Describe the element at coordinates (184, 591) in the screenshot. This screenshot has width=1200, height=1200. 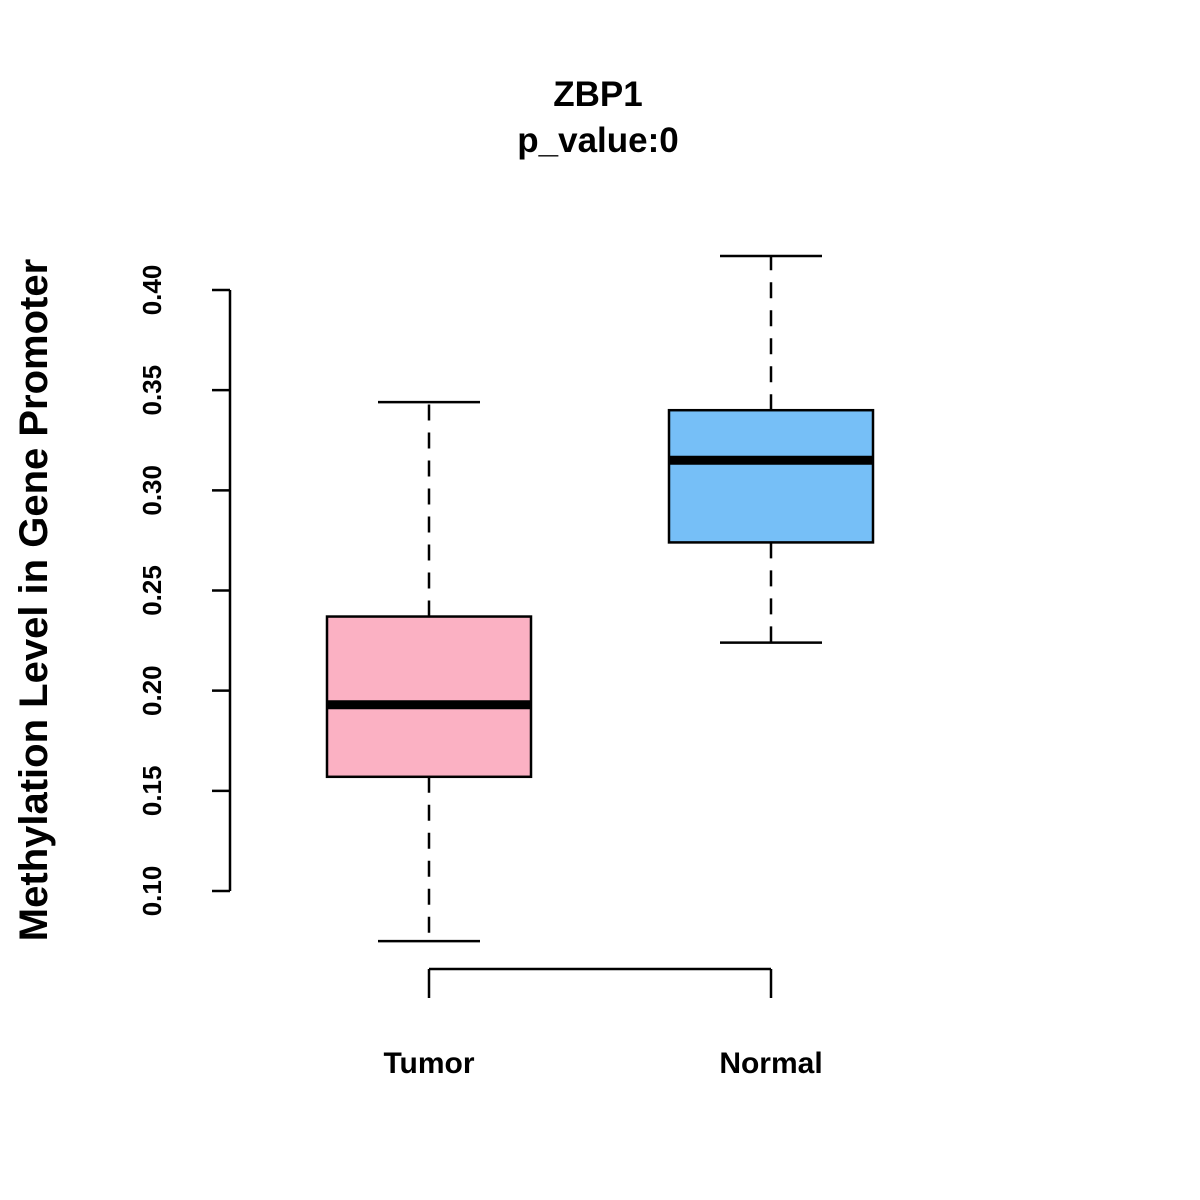
I see `y-axis: 0.10 0.15 0.20 0.25 0.30 0.35 0.40` at that location.